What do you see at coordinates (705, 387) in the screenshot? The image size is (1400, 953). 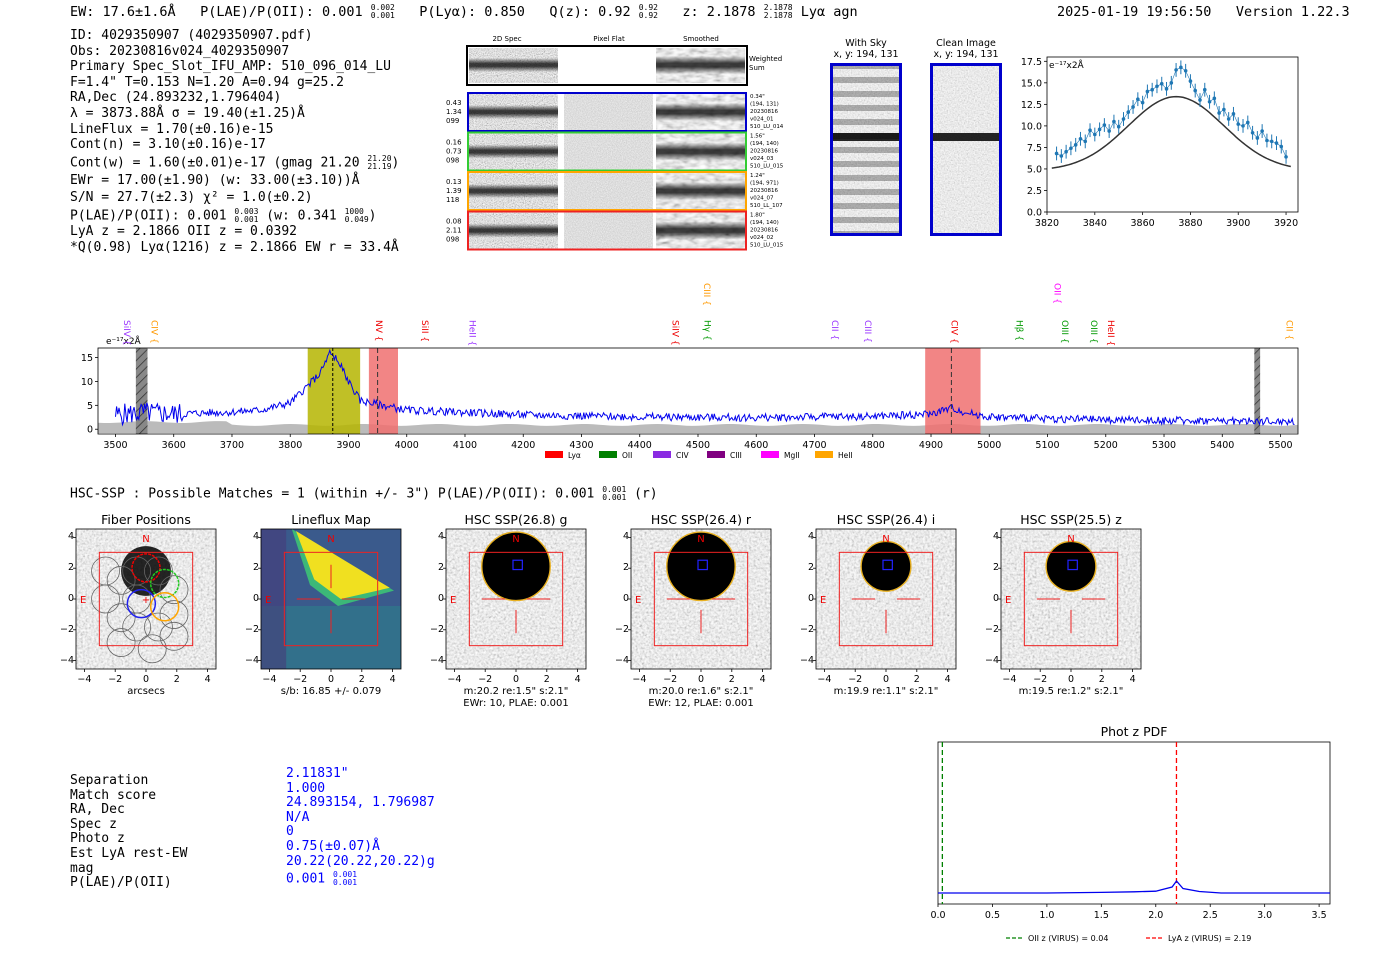 I see `spectrum-line` at bounding box center [705, 387].